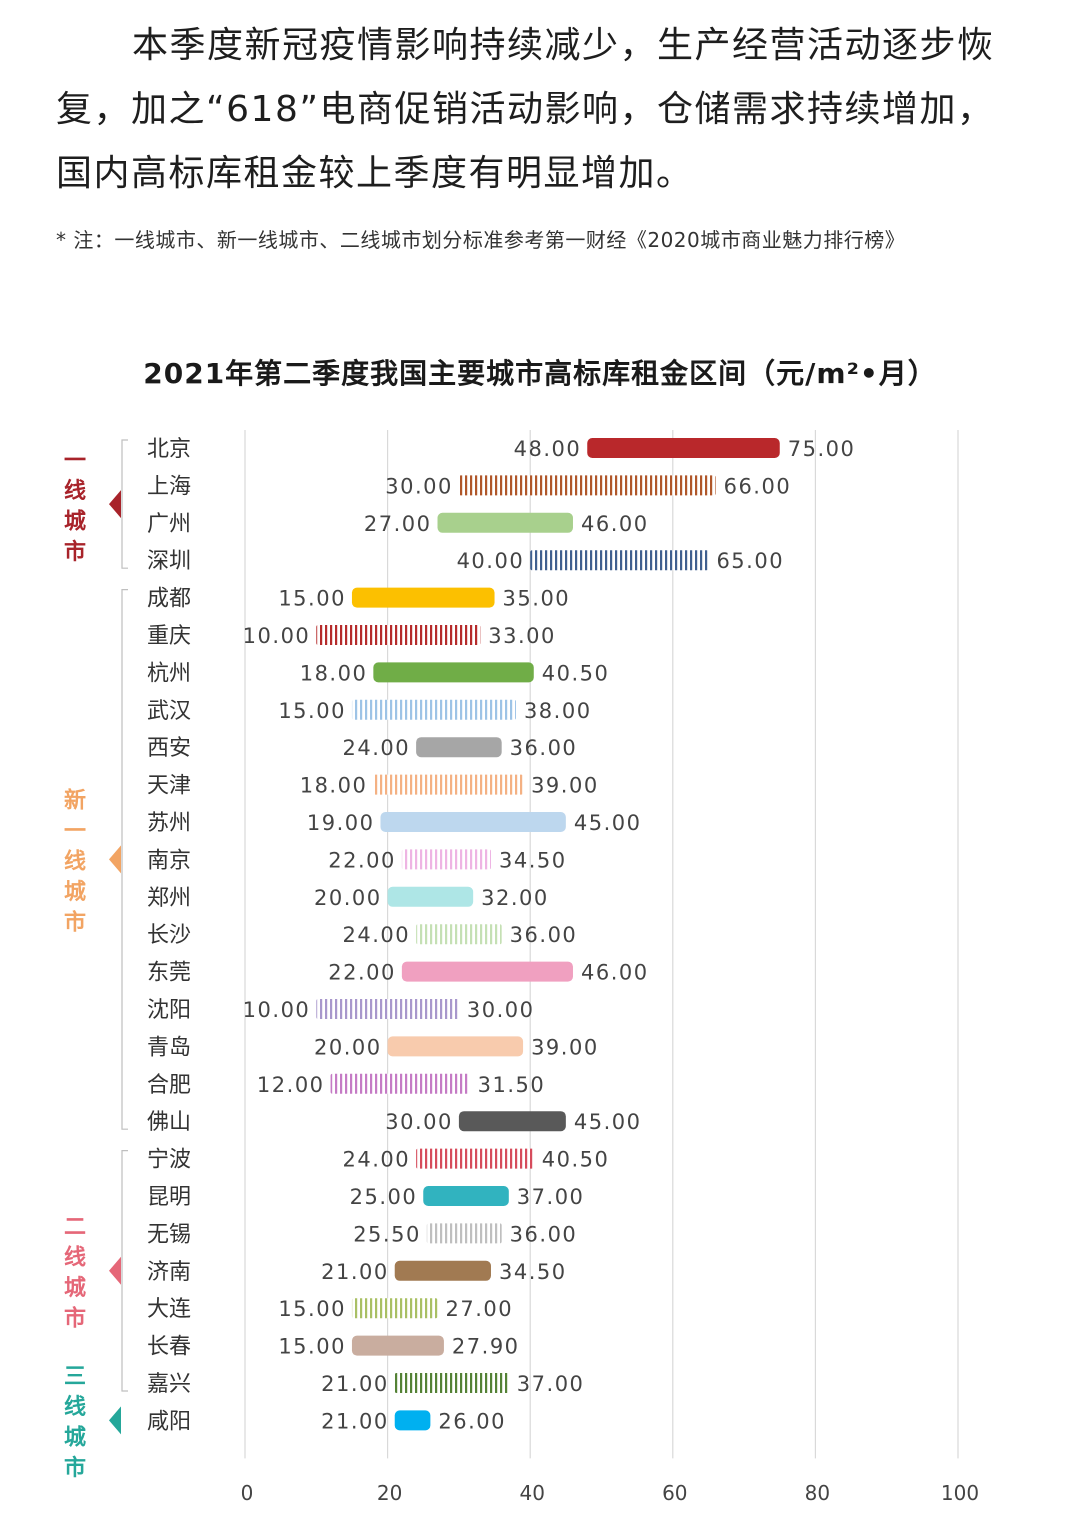 The image size is (1080, 1526). I want to click on range-bar-咸阳, so click(412, 1420).